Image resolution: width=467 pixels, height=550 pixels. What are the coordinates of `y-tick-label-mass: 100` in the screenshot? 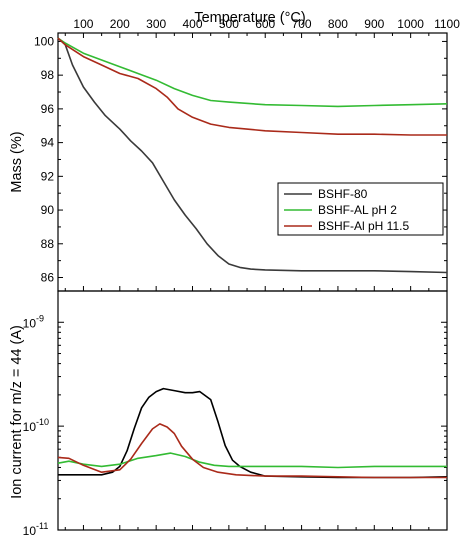 It's located at (44, 41).